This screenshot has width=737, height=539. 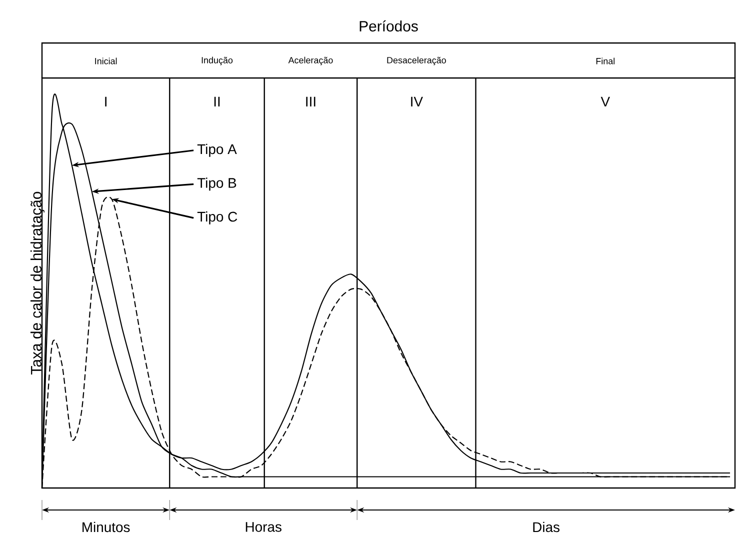 I want to click on annotation: Tipo A, so click(x=217, y=150).